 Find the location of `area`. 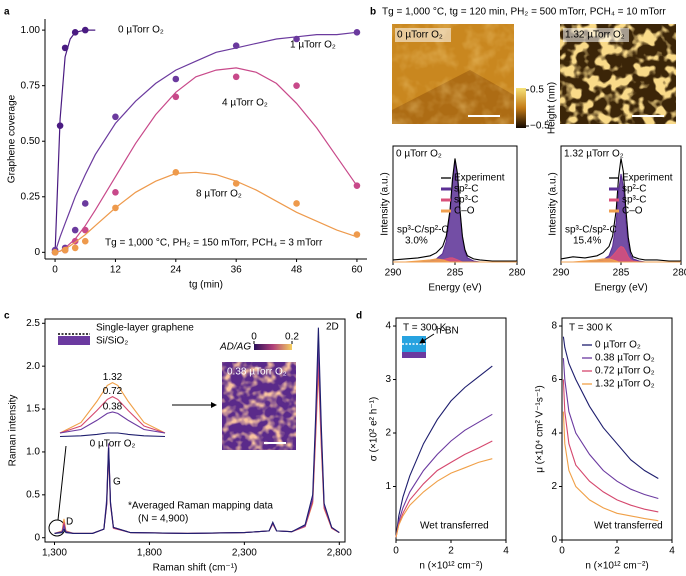

area is located at coordinates (621, 254).